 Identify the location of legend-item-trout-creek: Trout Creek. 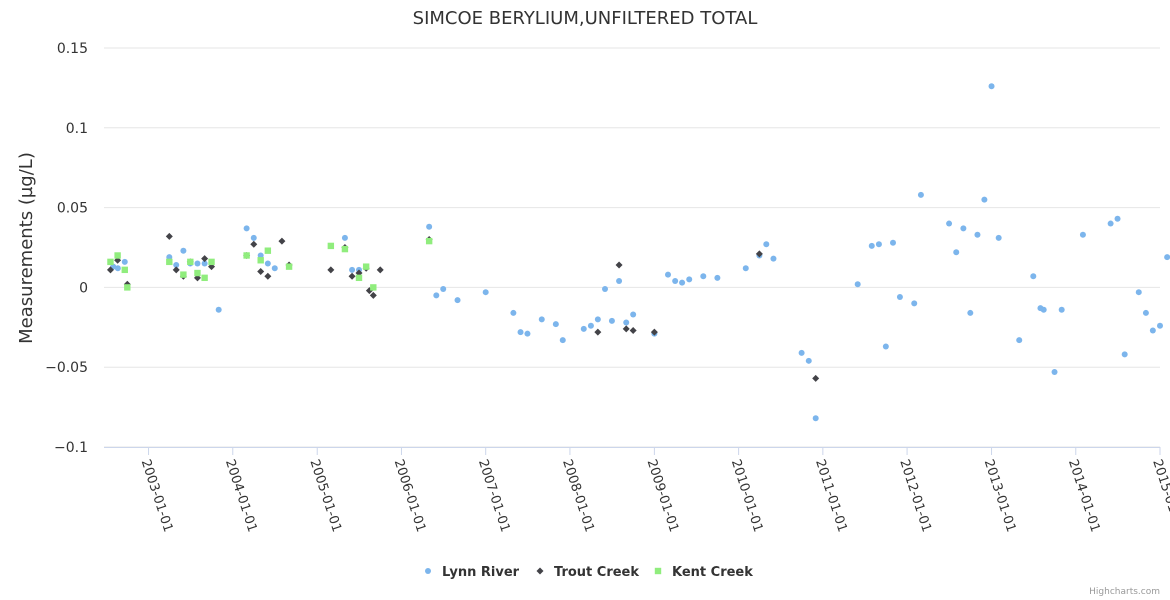
(588, 572).